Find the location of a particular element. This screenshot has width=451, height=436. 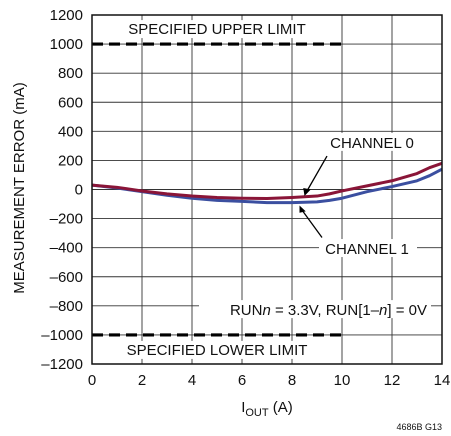

y-tick-label: –200 is located at coordinates (66, 219).